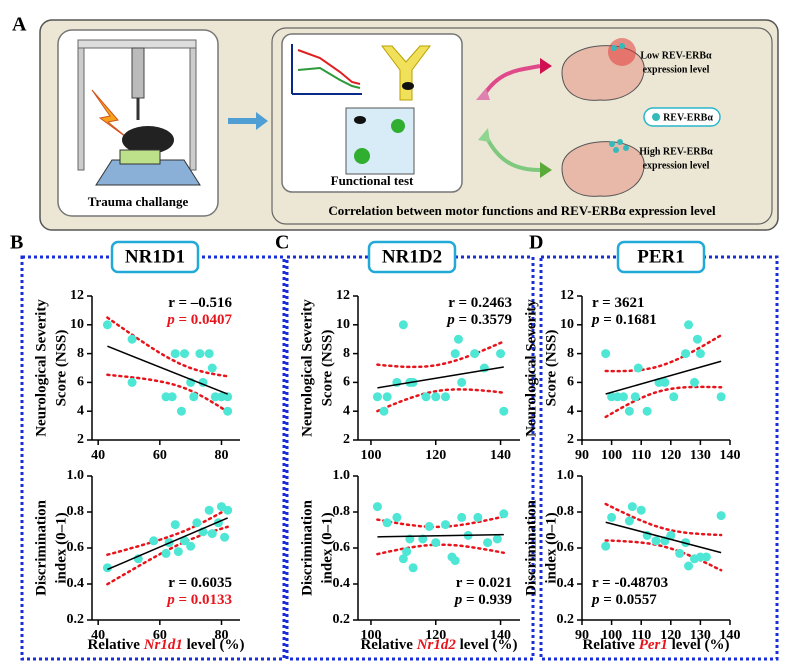 The height and width of the screenshot is (664, 787). Describe the element at coordinates (653, 645) in the screenshot. I see `x-label-gene: Per1` at that location.